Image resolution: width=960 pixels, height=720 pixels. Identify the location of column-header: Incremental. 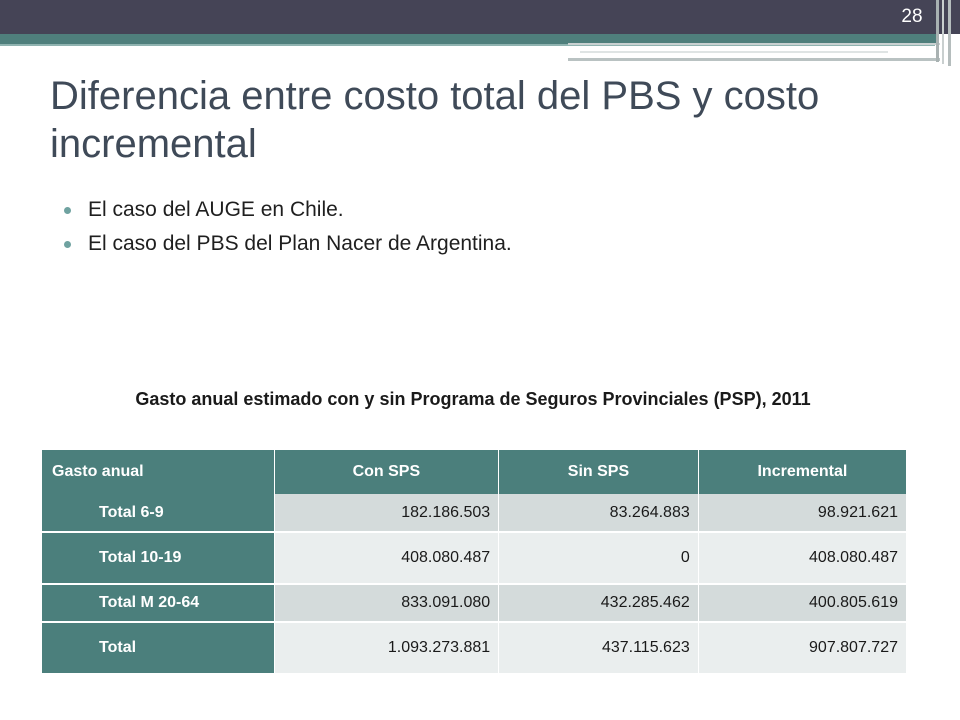
(802, 472).